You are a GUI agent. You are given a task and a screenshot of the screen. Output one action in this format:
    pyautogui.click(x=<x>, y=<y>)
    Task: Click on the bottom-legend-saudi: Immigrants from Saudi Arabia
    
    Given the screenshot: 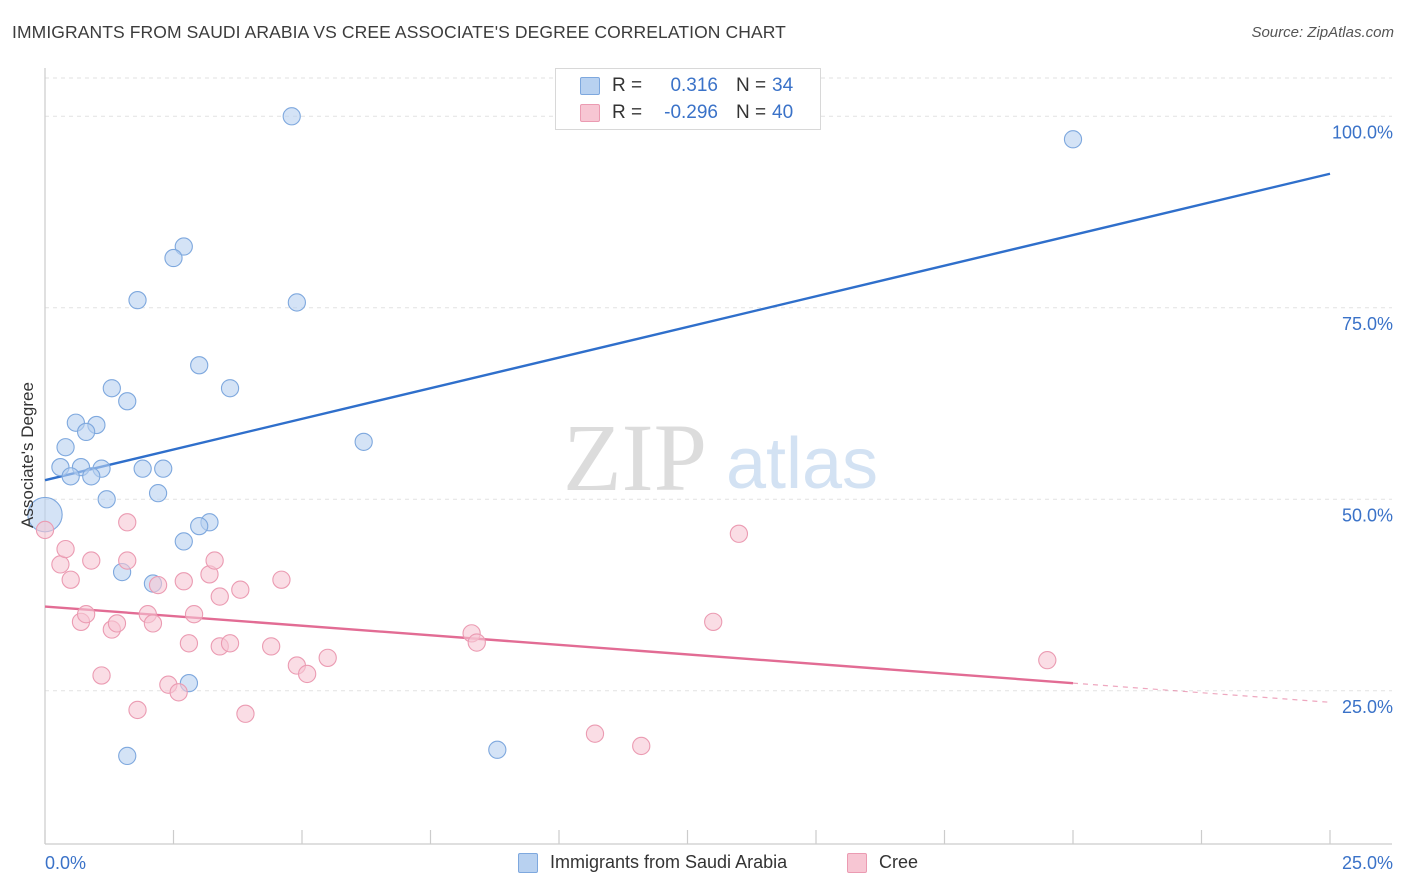 What is the action you would take?
    pyautogui.click(x=652, y=862)
    